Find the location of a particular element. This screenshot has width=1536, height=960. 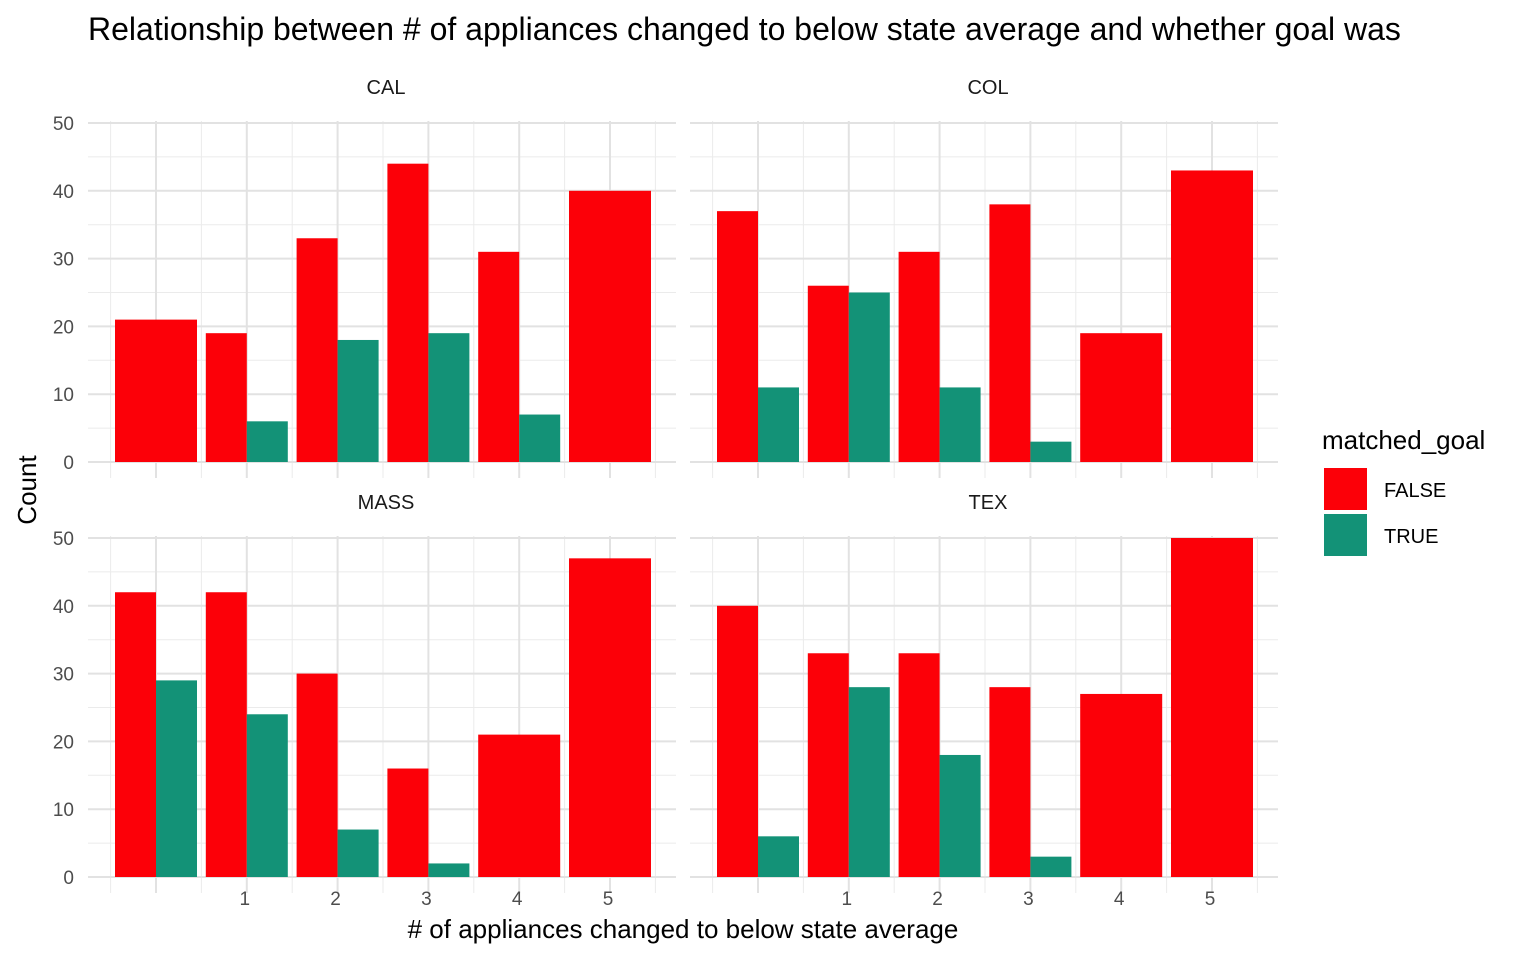

legend-title: matched_goal is located at coordinates (1403, 440).